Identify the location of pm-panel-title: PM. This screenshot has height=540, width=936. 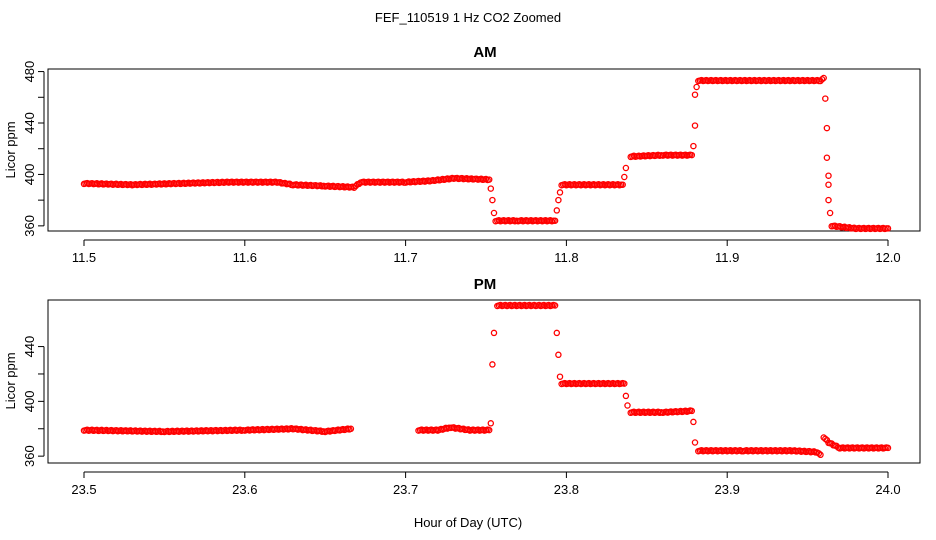
(485, 284).